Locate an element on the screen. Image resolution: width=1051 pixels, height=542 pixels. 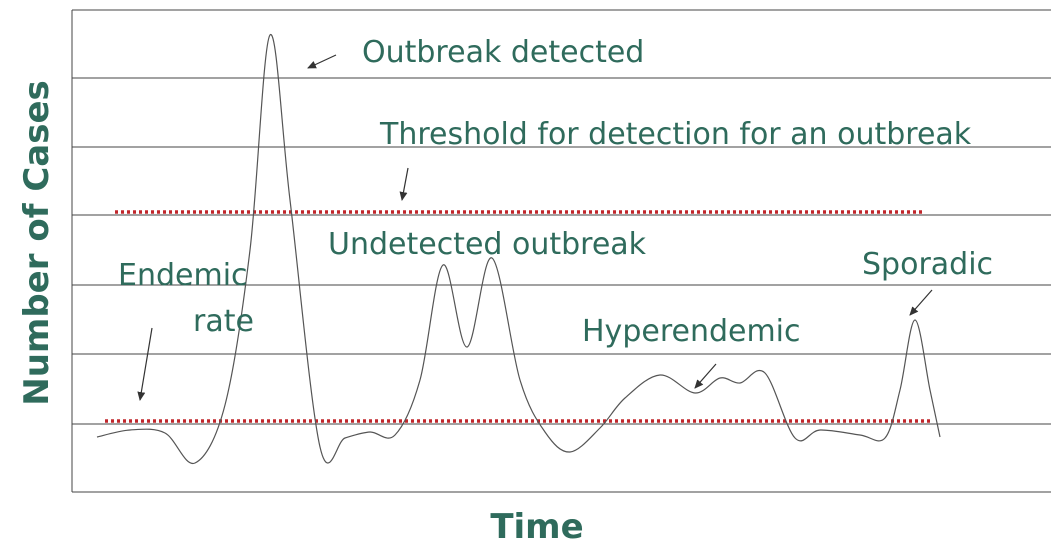
annotation: Undetected outbreak is located at coordinates (487, 244).